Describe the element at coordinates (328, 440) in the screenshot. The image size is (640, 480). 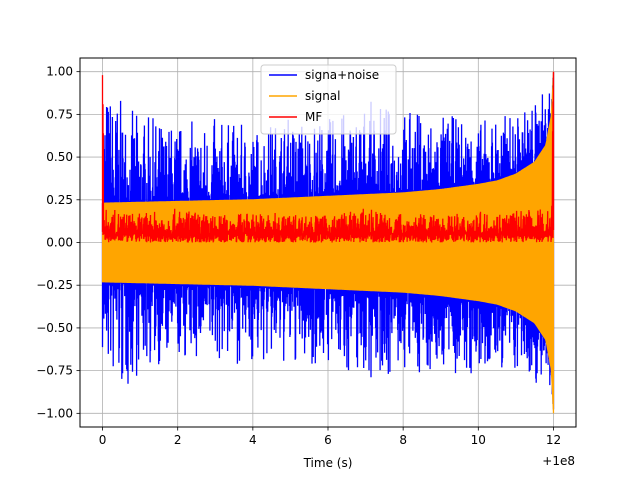
I see `x-tick-label: 6` at that location.